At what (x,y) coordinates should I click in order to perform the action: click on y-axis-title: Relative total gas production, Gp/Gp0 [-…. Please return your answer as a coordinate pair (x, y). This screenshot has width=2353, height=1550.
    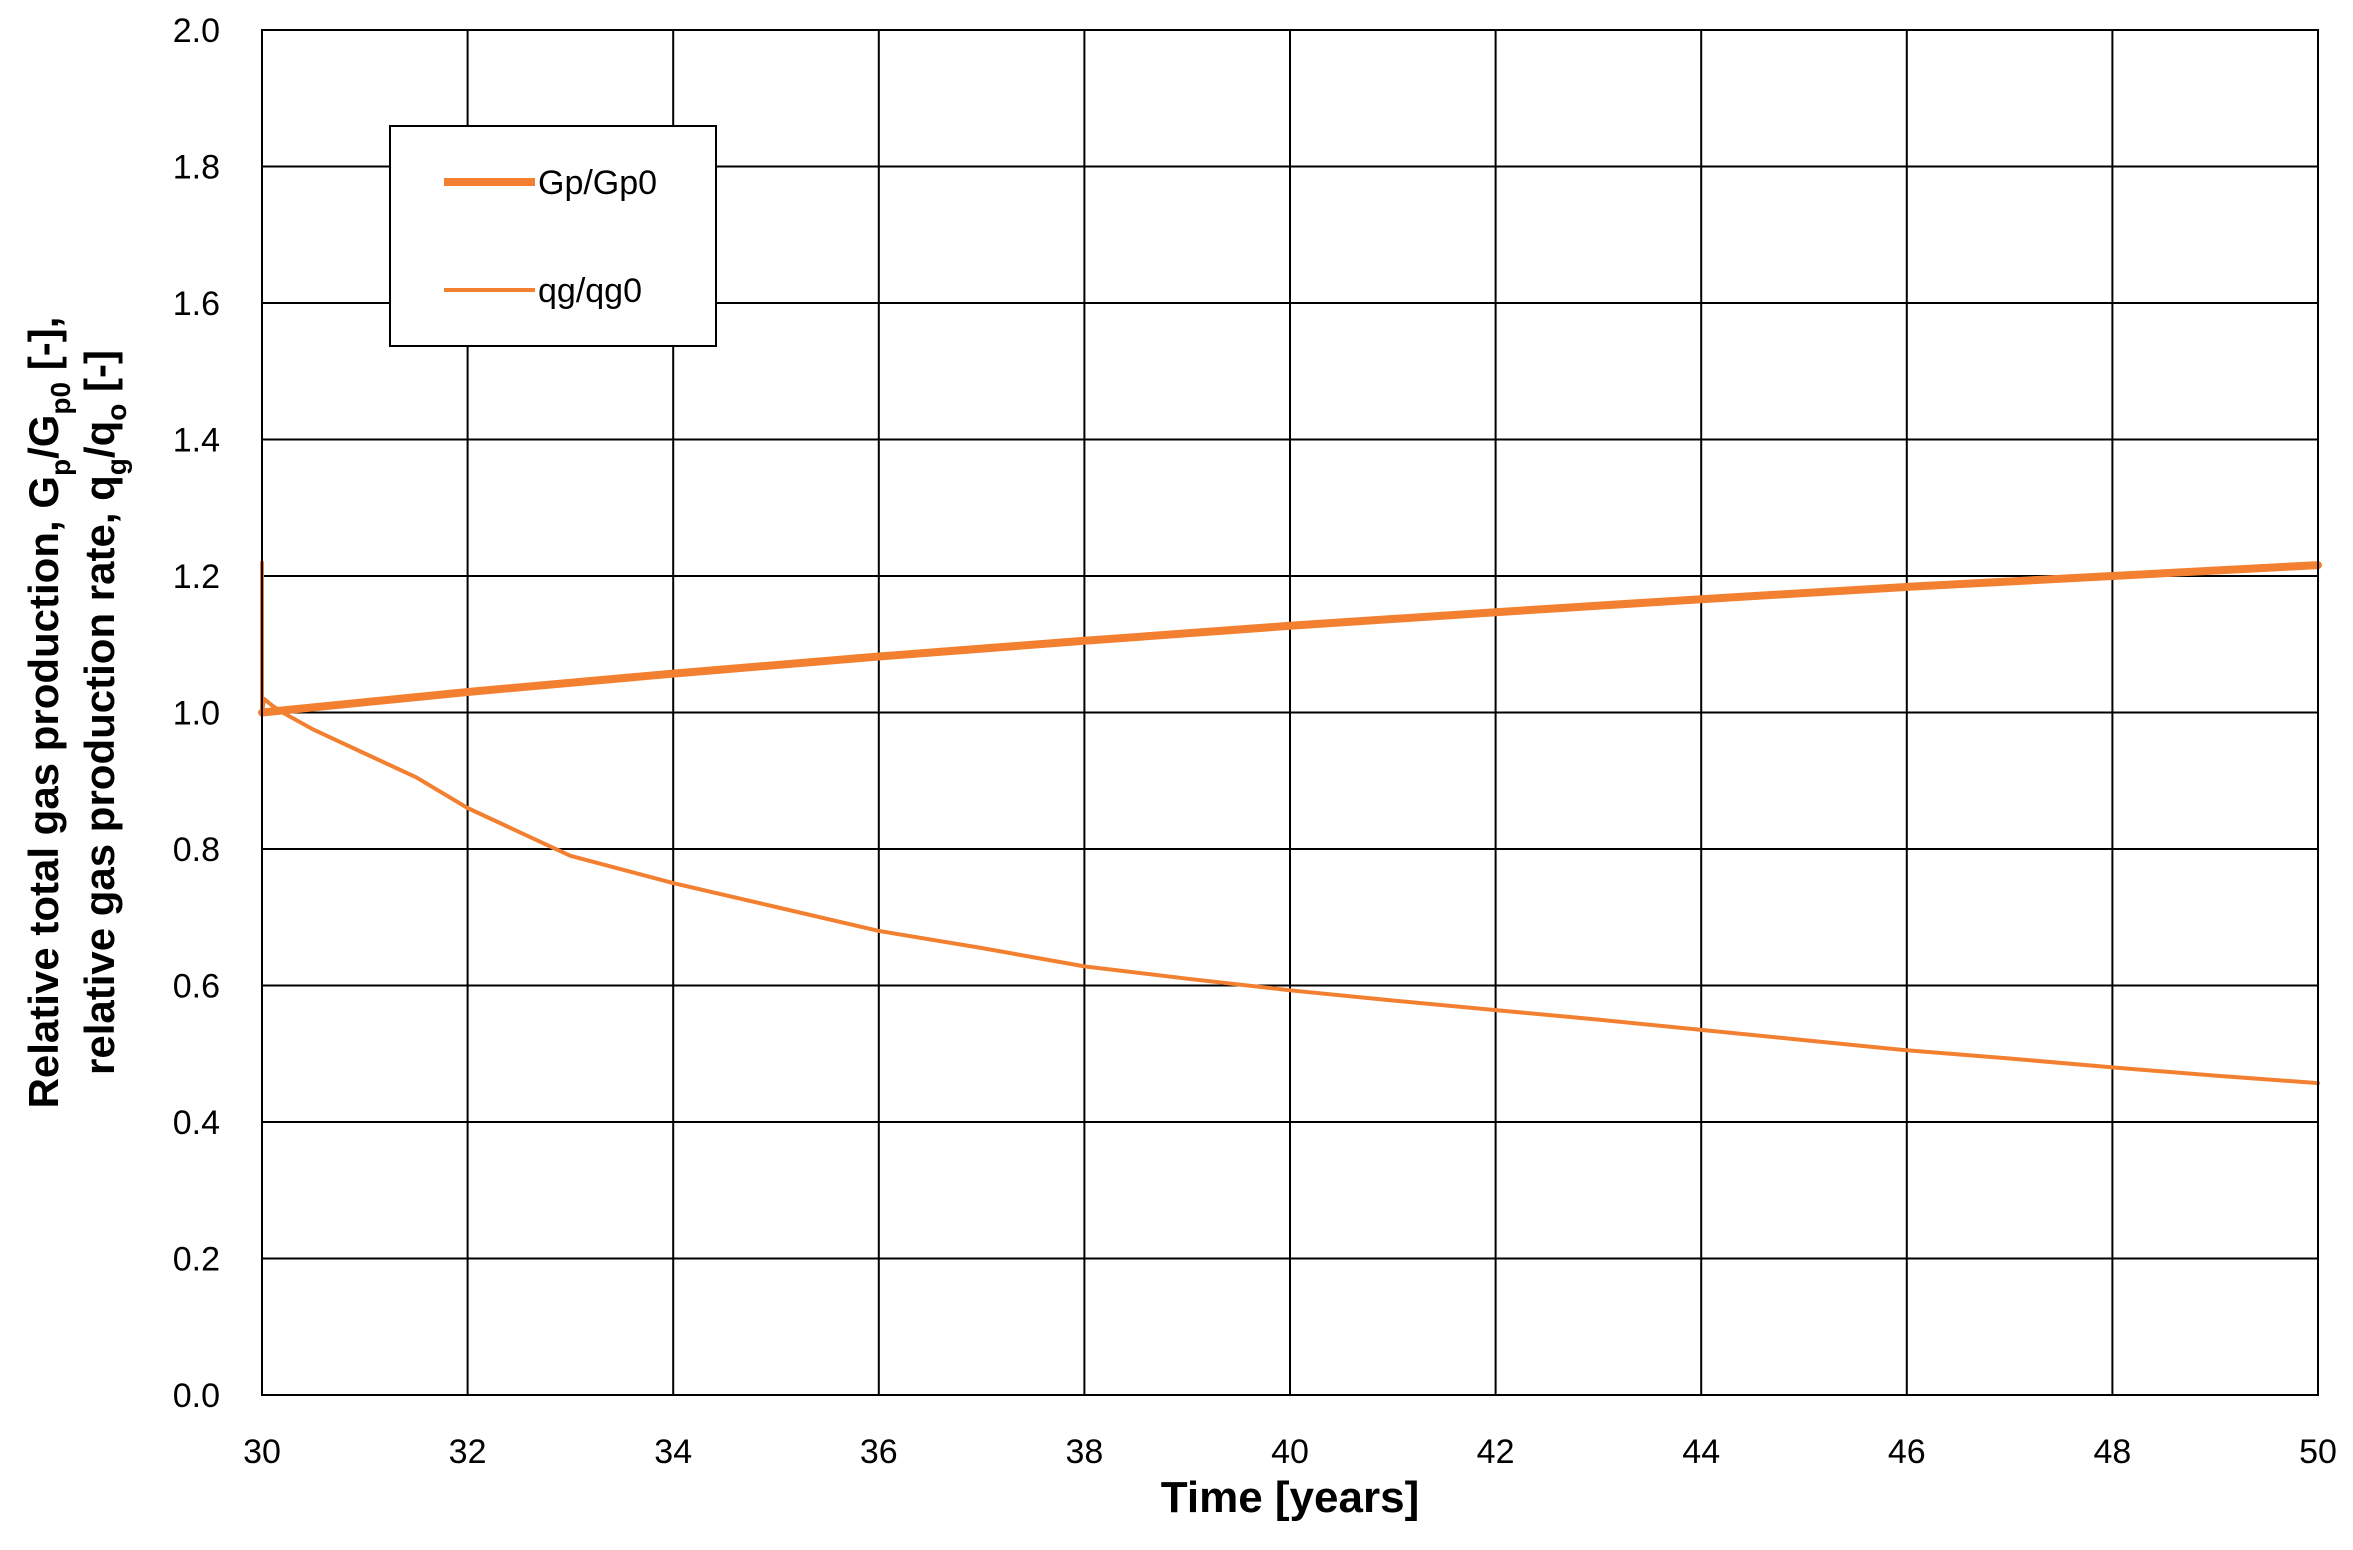
    Looking at the image, I should click on (76, 713).